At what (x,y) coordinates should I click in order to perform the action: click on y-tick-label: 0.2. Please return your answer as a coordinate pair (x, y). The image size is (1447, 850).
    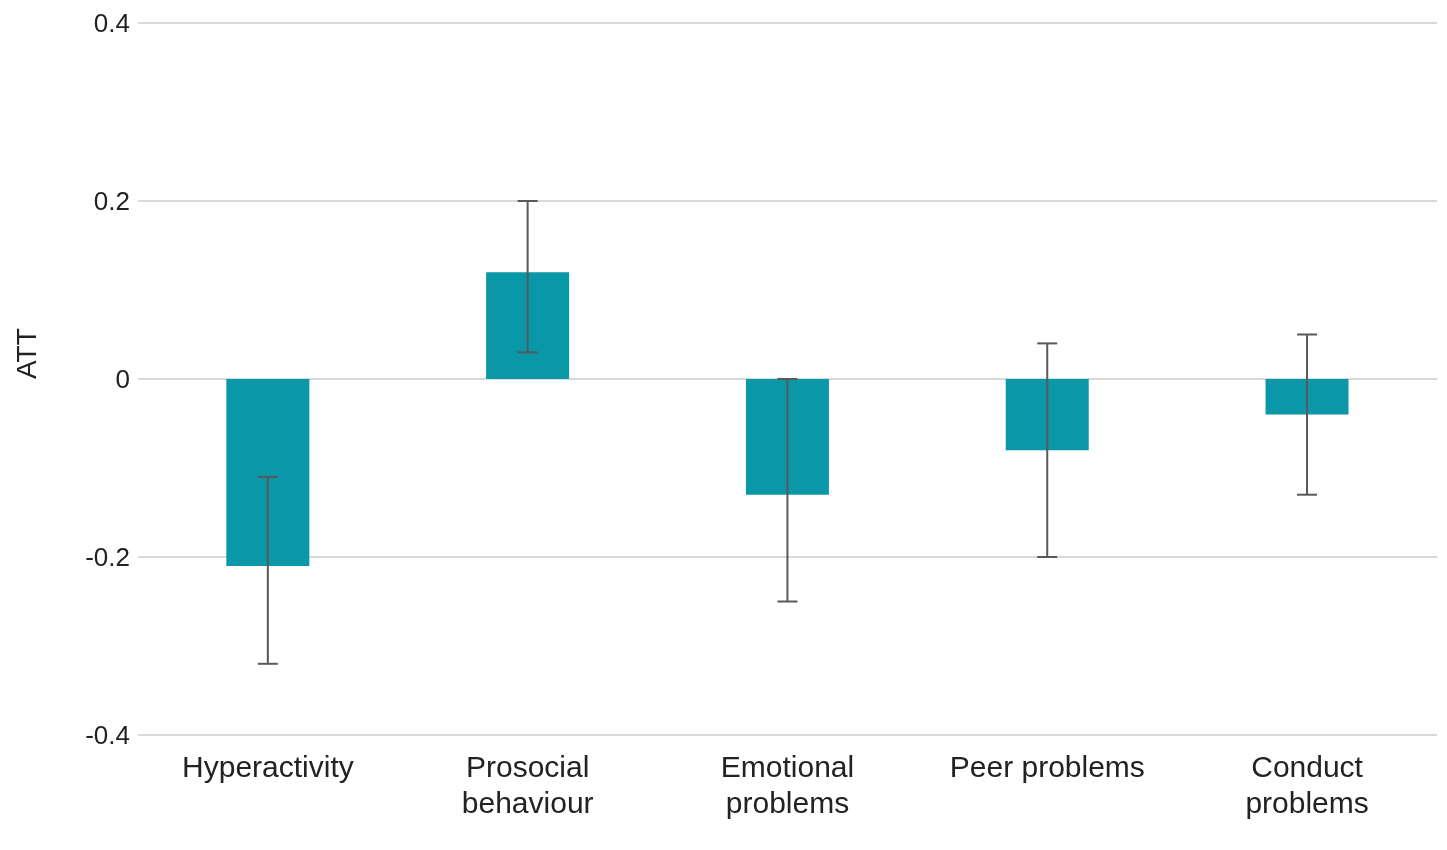
    Looking at the image, I should click on (111, 201).